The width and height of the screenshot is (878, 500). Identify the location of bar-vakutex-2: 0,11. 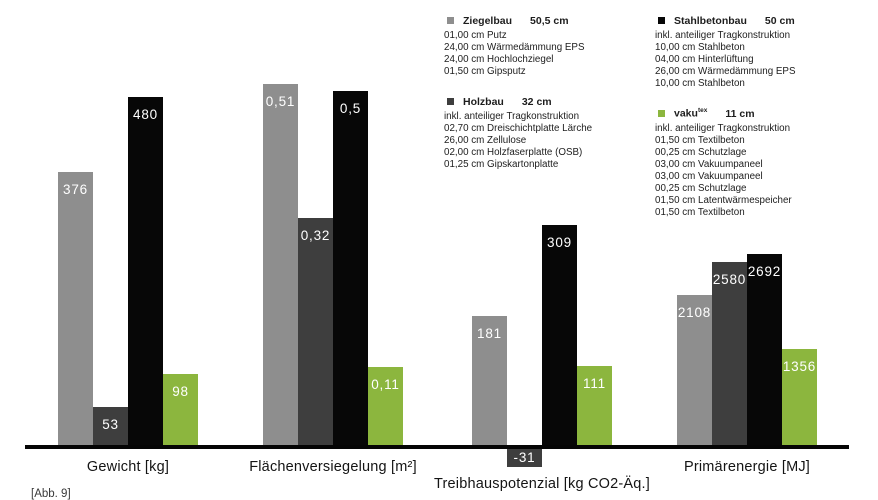
(385, 406).